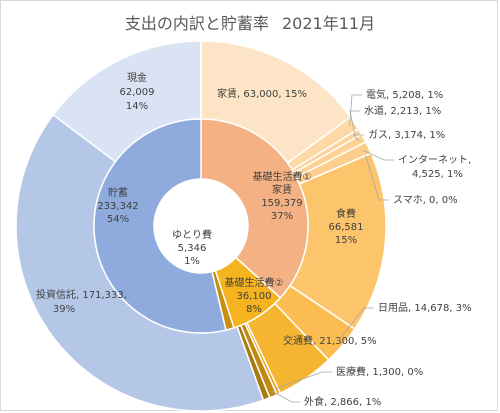  What do you see at coordinates (118, 193) in the screenshot?
I see `inner-label-3-line-0: 貯蓄` at bounding box center [118, 193].